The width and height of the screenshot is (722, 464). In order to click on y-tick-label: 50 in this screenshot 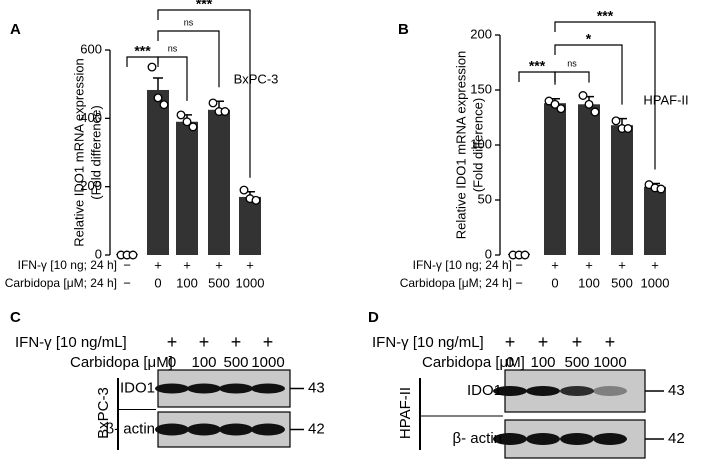, I will do `click(485, 198)`.